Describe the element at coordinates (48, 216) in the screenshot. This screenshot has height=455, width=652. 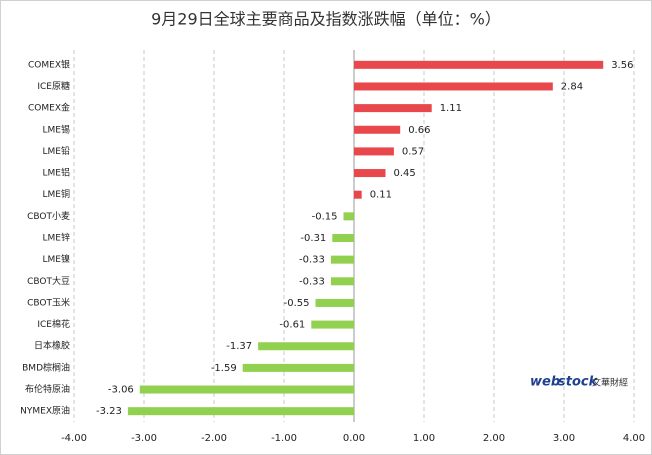
I see `y-tick-label: CBOT小麦` at that location.